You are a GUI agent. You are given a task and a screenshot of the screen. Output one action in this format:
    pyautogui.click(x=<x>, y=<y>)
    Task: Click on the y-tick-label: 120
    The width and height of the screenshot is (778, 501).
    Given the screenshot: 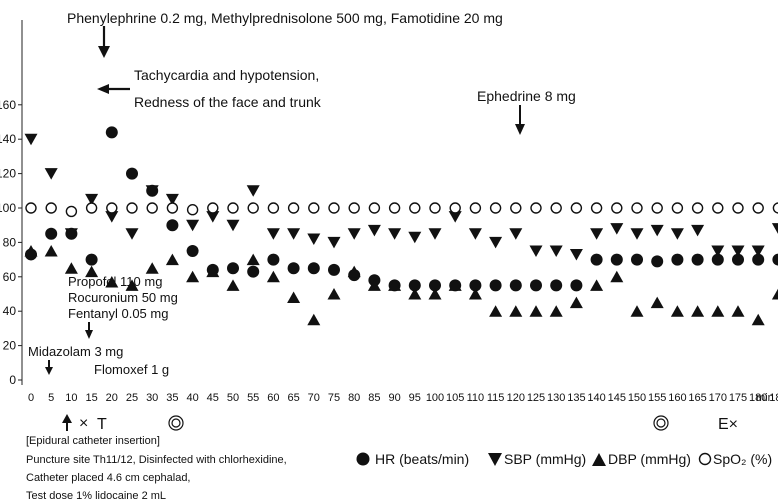 What is the action you would take?
    pyautogui.click(x=8, y=174)
    